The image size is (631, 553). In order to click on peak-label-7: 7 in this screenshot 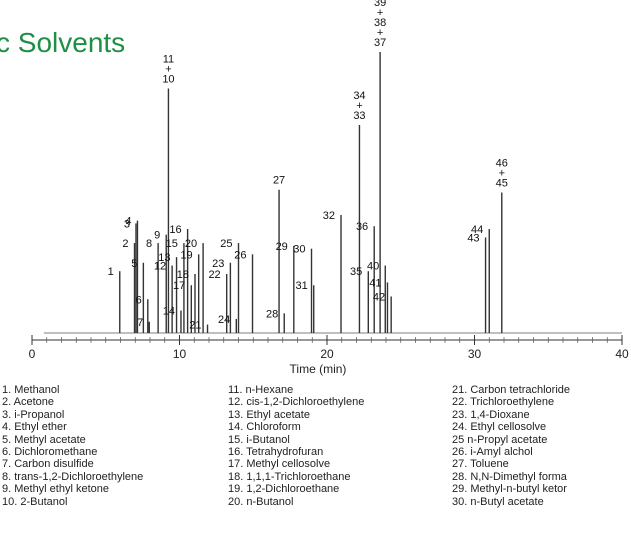, I will do `click(140, 323)`.